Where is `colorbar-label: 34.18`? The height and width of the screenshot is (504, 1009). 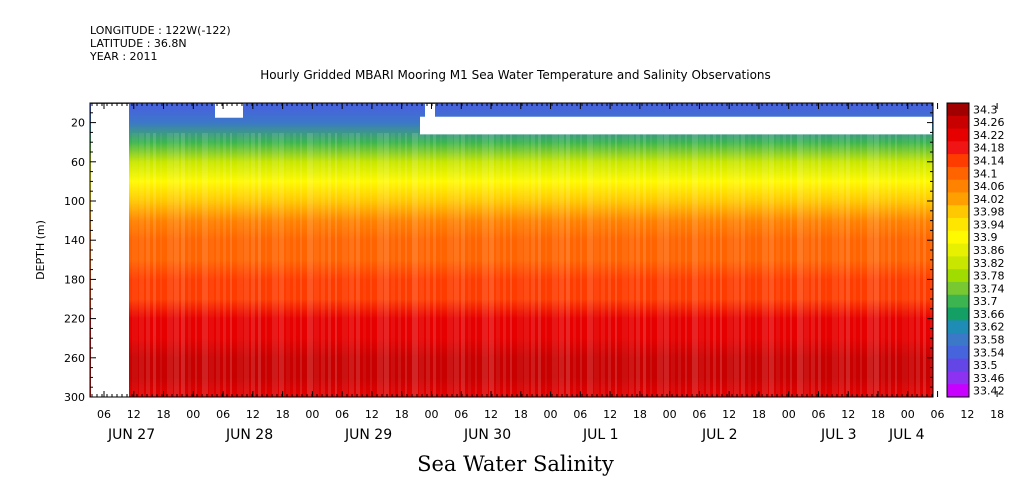 colorbar-label: 34.18 is located at coordinates (989, 148).